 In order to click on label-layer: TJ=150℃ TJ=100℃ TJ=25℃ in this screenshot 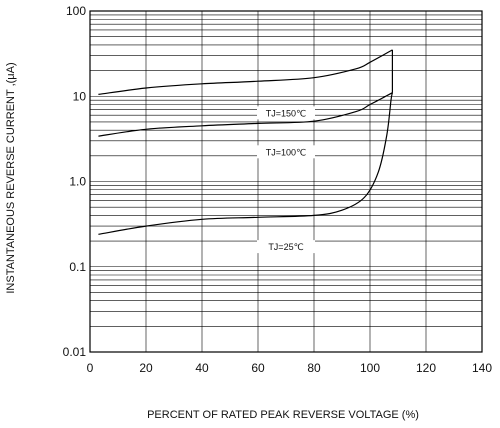, I will do `click(286, 180)`.